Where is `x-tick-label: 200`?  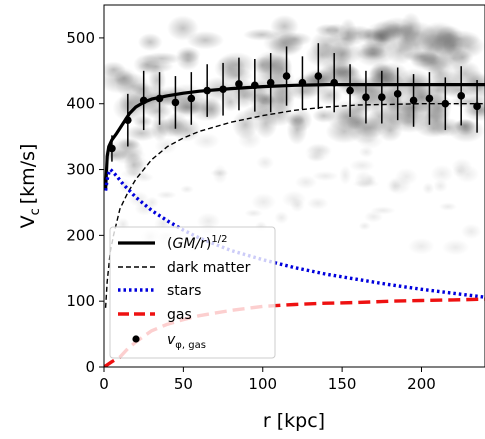
x-tick-label: 200 is located at coordinates (421, 384).